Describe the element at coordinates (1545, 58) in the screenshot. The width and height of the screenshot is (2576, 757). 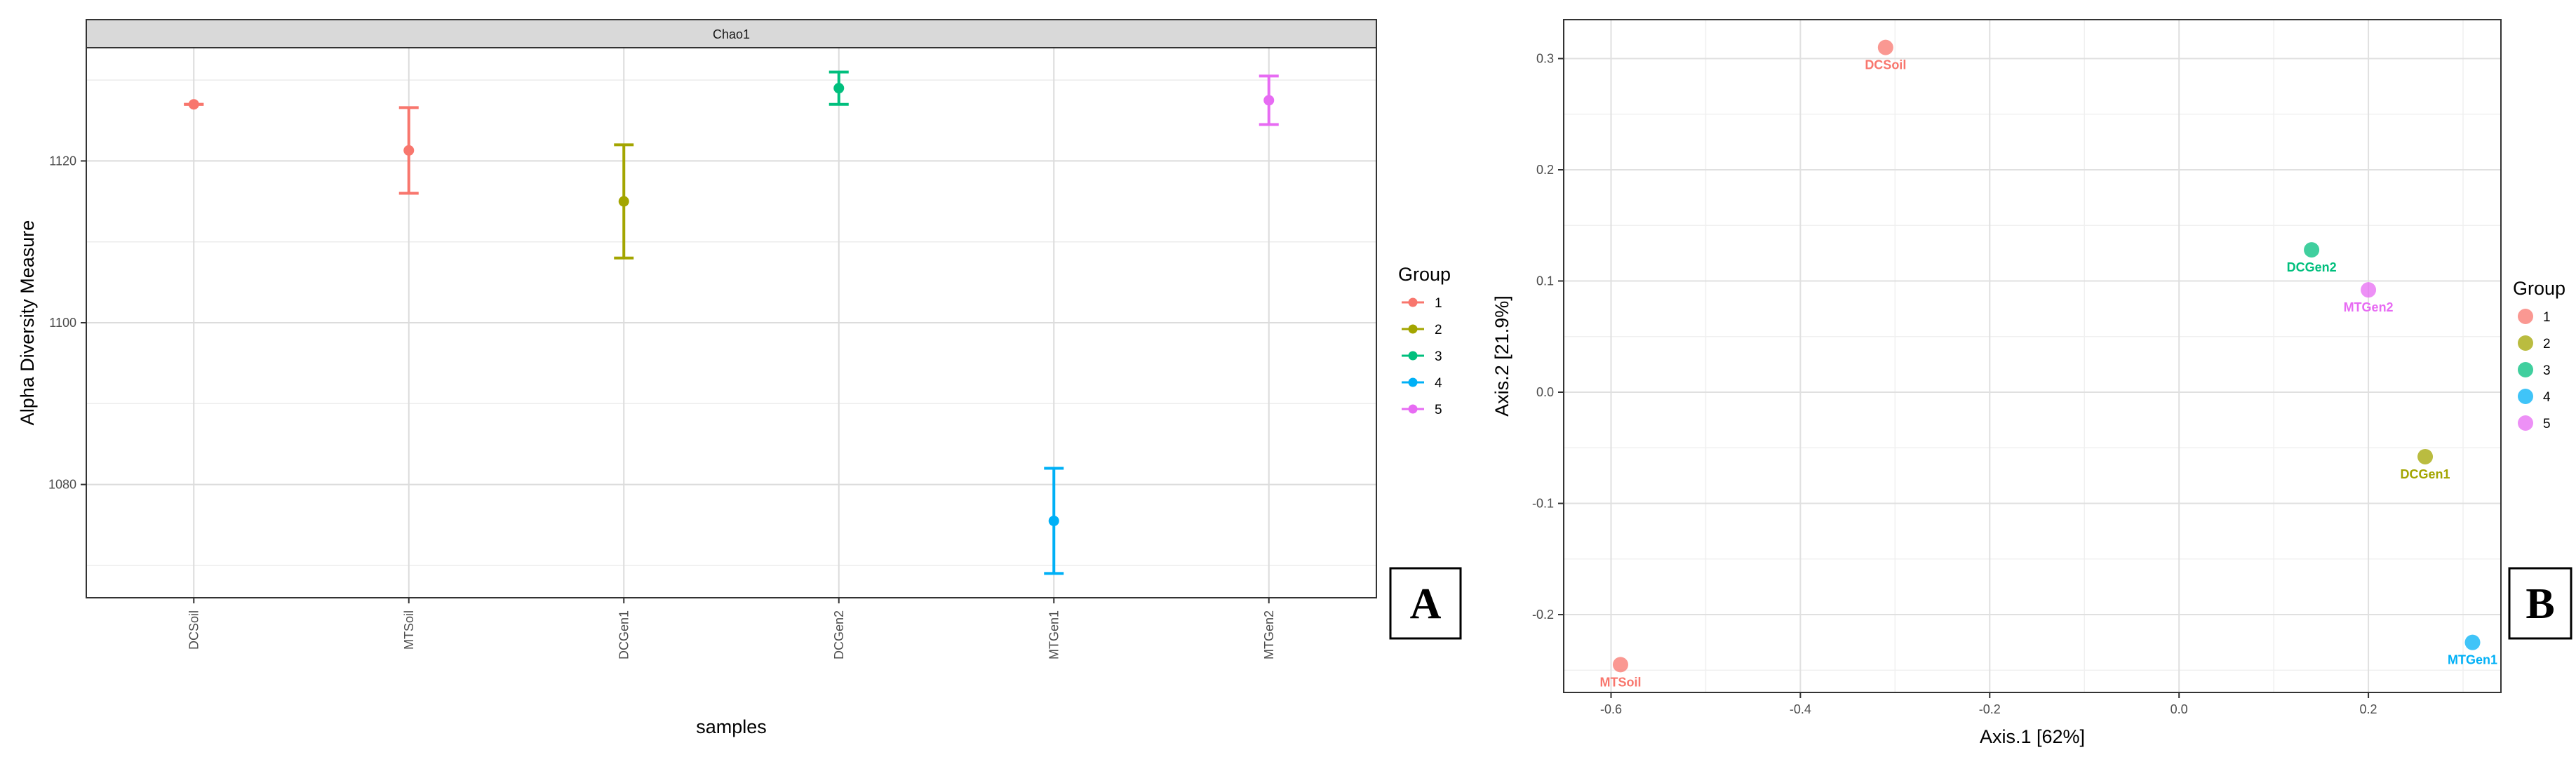
I see `y-tick-label: 0.3` at that location.